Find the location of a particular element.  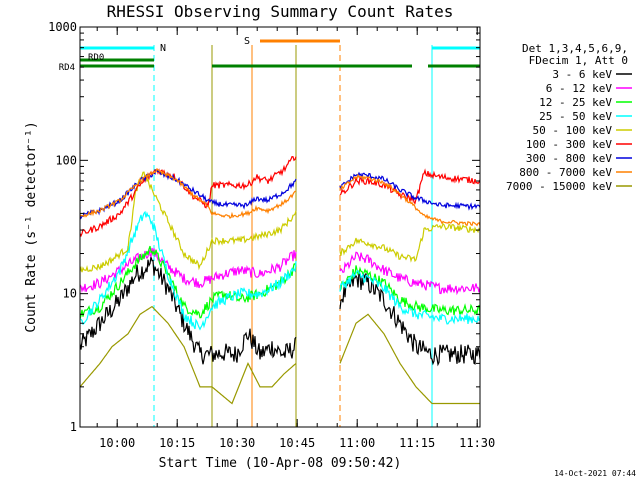

x-tick-label: 11:15 is located at coordinates (417, 443).